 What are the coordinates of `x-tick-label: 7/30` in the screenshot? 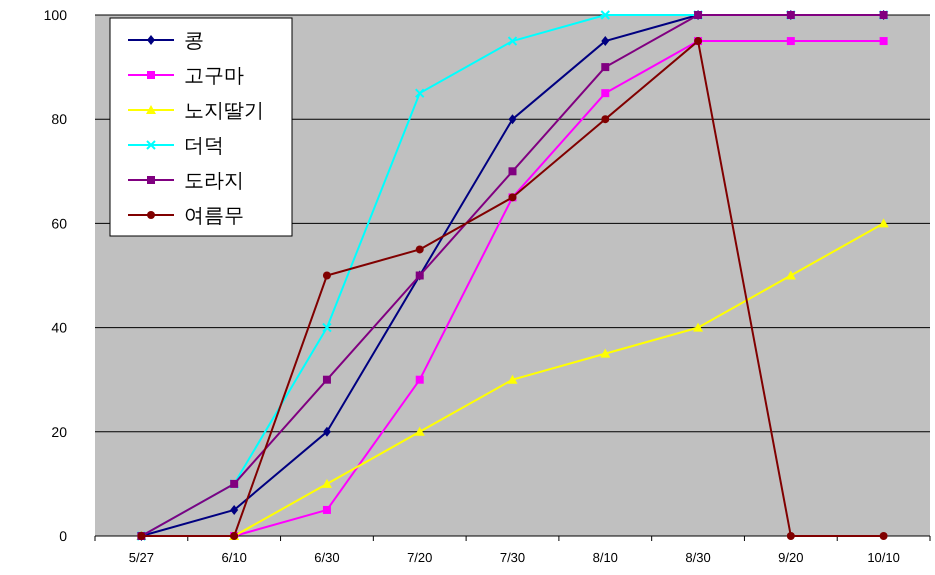 It's located at (513, 557).